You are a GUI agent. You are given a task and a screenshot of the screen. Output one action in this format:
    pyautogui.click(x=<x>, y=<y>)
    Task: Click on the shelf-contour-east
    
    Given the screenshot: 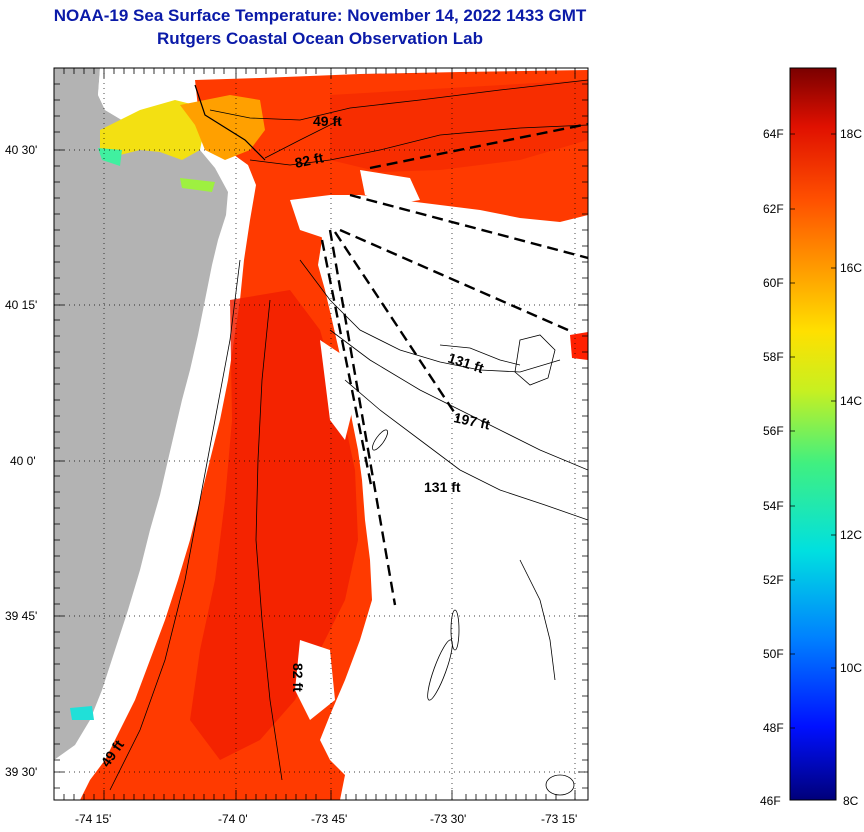 What is the action you would take?
    pyautogui.click(x=535, y=360)
    